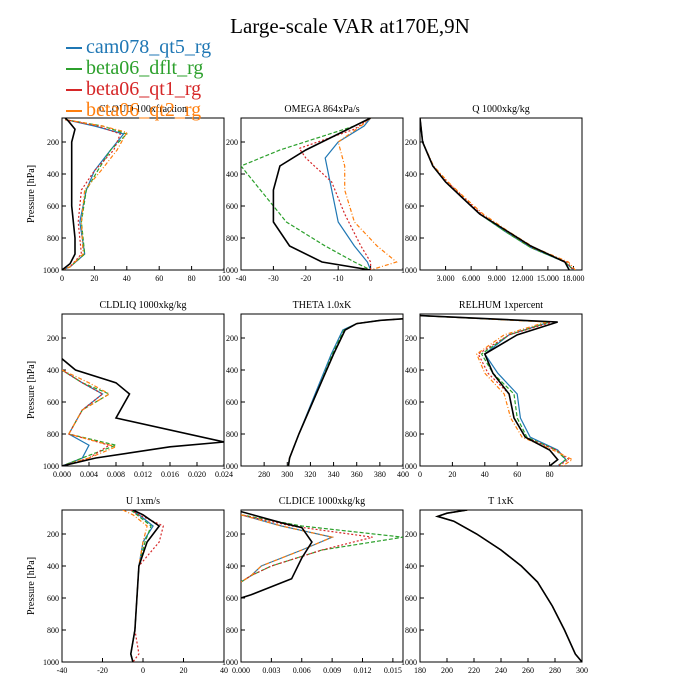  I want to click on legend-label: beta06_dflt_rg, so click(145, 68).